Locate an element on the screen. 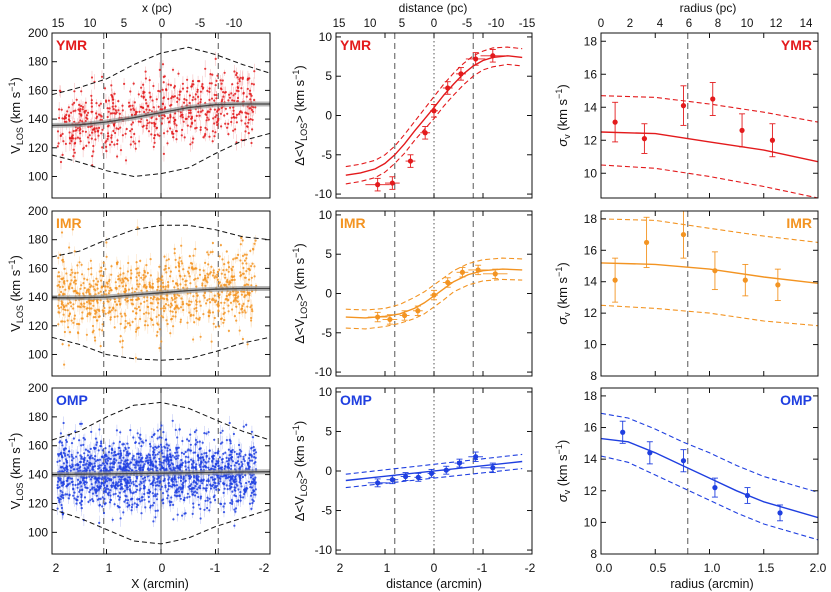 The height and width of the screenshot is (592, 831). top-axis-title-radius-pc: radius (pc) is located at coordinates (708, 8).